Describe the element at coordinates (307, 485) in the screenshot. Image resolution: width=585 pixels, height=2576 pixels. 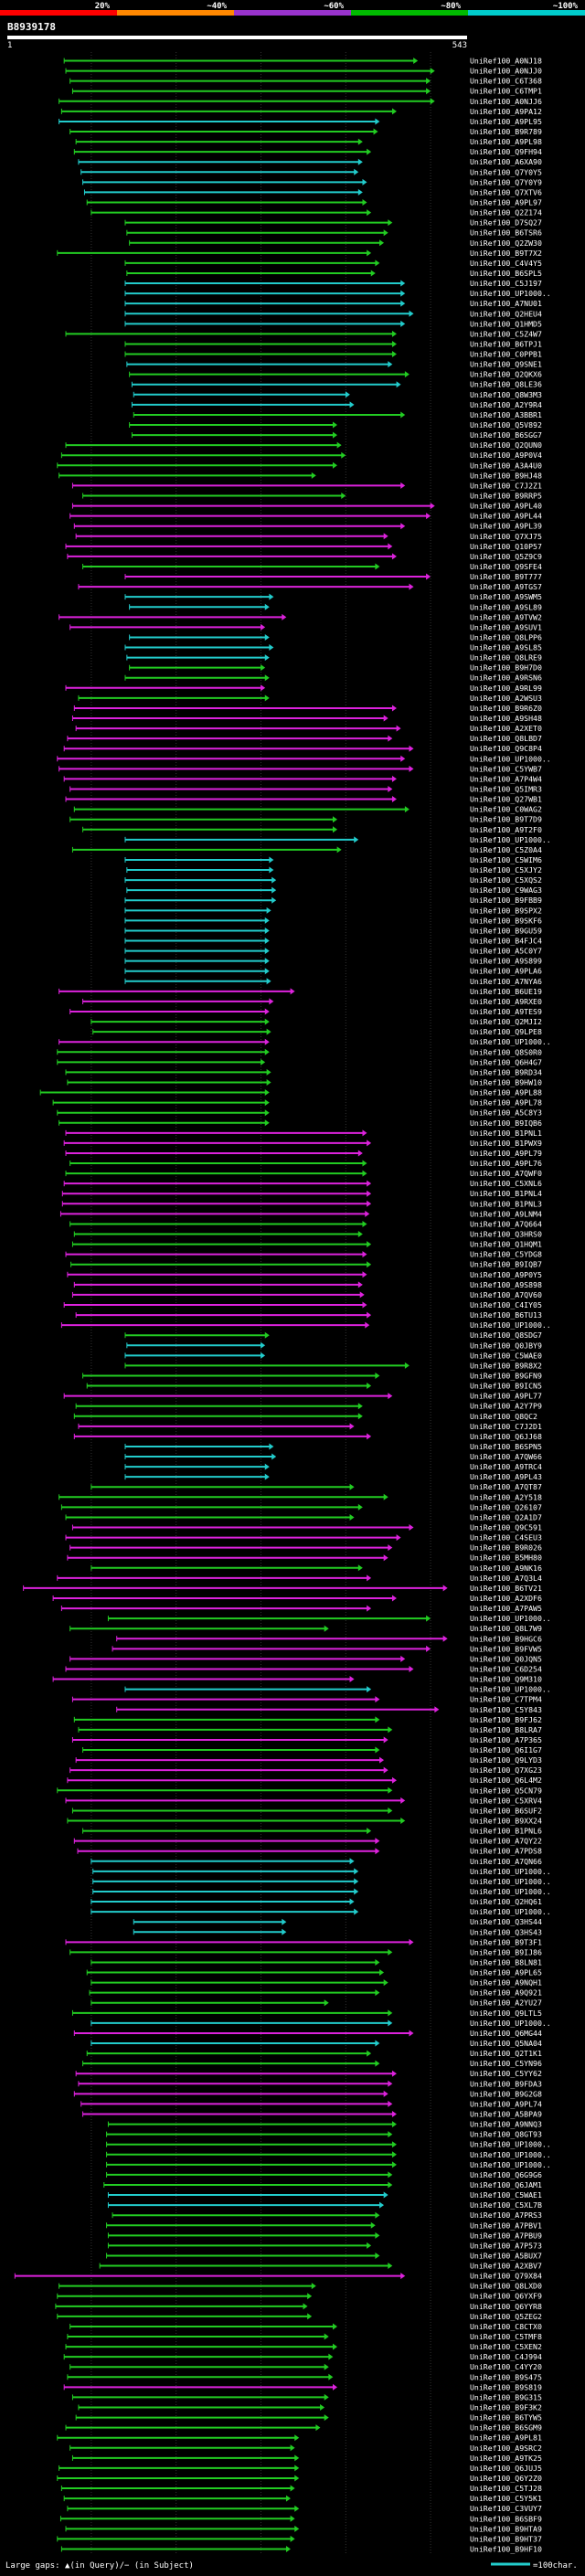
I see `hit-row: UniRef100_C7J2Z1` at that location.